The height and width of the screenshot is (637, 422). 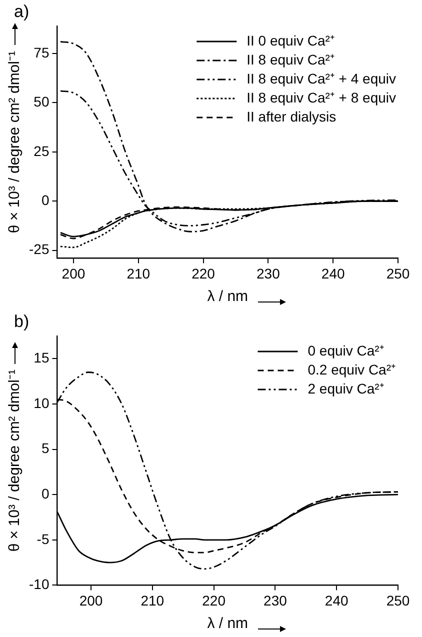 What do you see at coordinates (290, 59) in the screenshot?
I see `legend-label: II 8 equiv Ca²⁺` at bounding box center [290, 59].